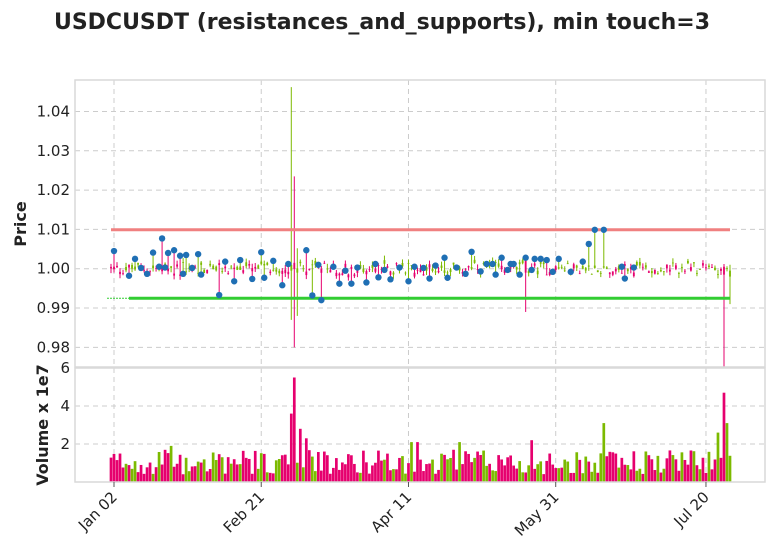  I want to click on price-y-ticks: 0.98 0.99 1.00 1.01 1.02 1.03 1.04, so click(53, 229).